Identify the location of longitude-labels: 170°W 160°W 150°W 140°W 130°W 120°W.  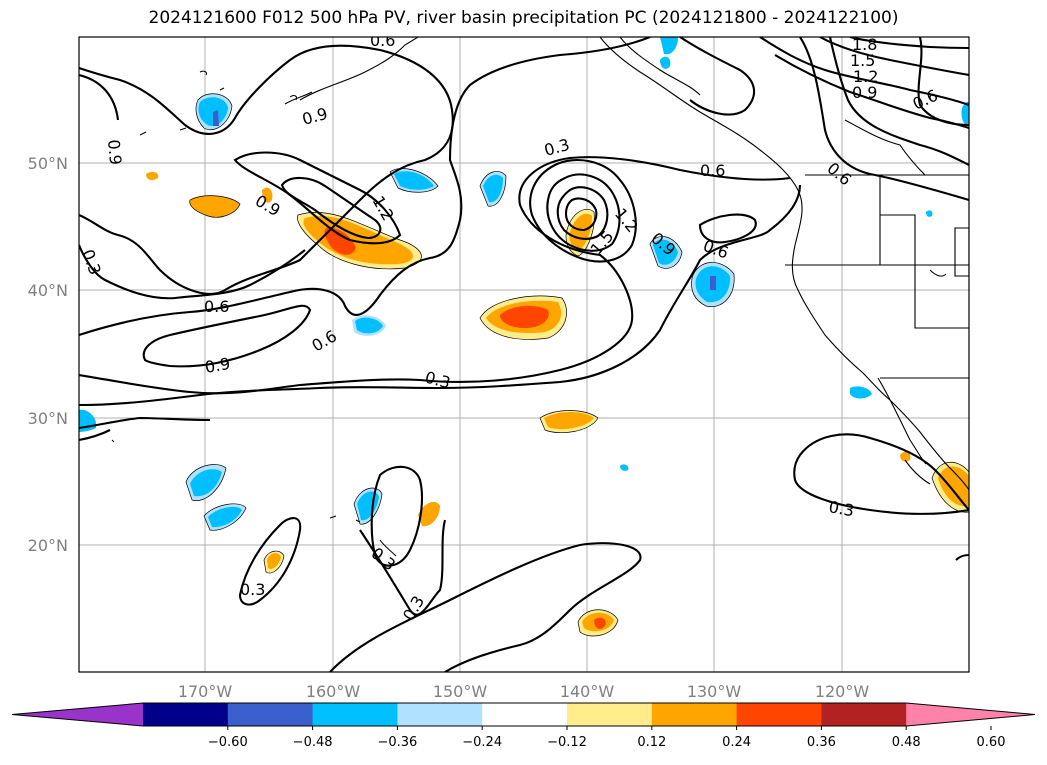
(524, 691).